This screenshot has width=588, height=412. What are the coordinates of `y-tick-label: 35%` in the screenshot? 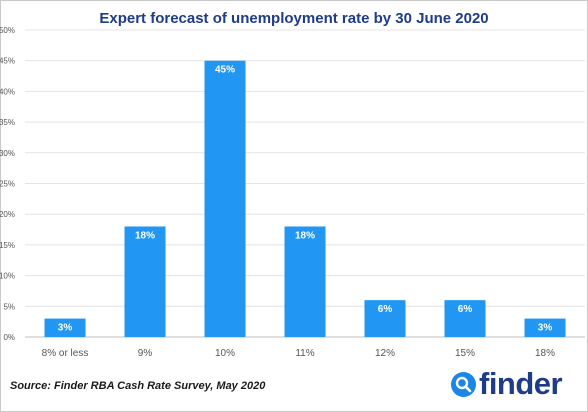 It's located at (7, 122).